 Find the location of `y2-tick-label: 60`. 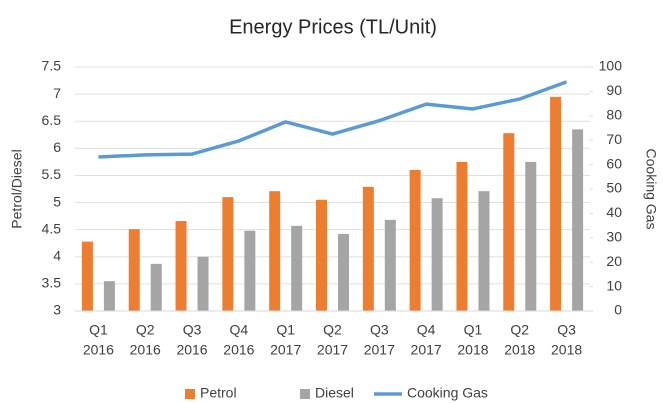

y2-tick-label: 60 is located at coordinates (614, 163).